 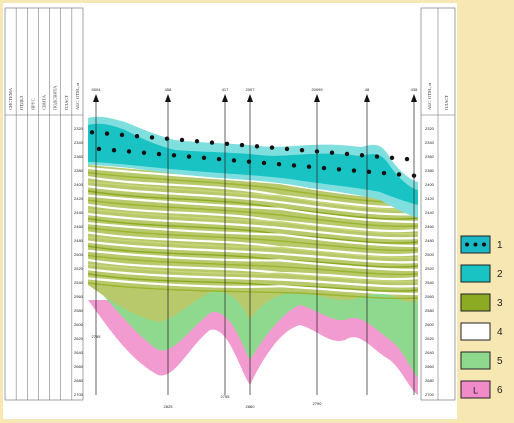 I want to click on legend: 1 2 3 4 5 L 6, so click(x=481, y=317).